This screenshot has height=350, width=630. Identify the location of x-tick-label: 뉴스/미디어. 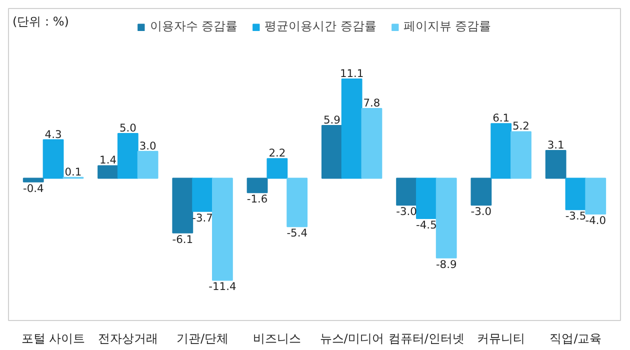
(352, 339).